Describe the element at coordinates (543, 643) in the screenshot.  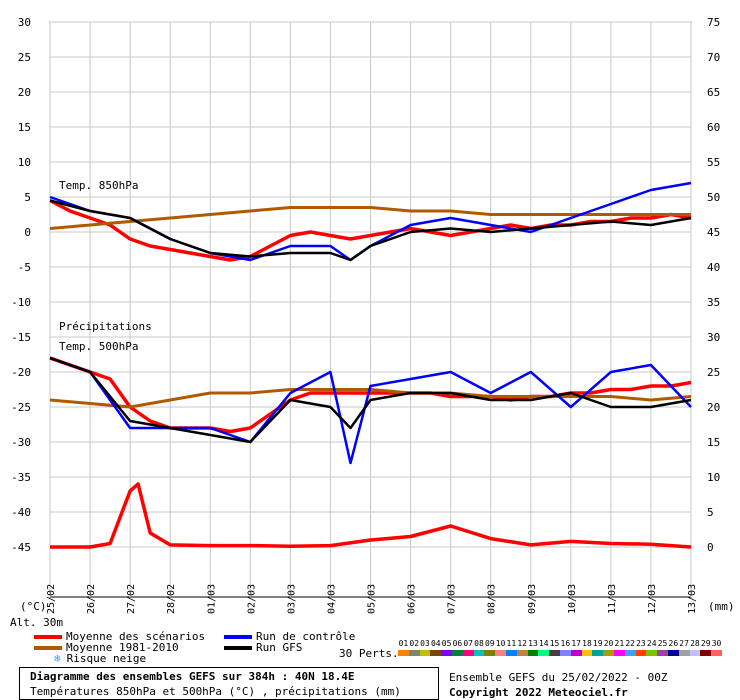
I see `pert-number: 14` at that location.